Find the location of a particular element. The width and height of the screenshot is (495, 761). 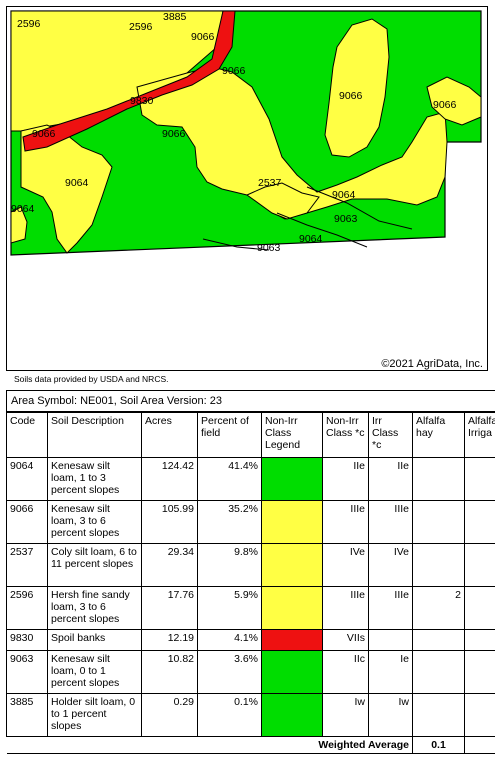

cell-percent: 35.2% is located at coordinates (229, 522).